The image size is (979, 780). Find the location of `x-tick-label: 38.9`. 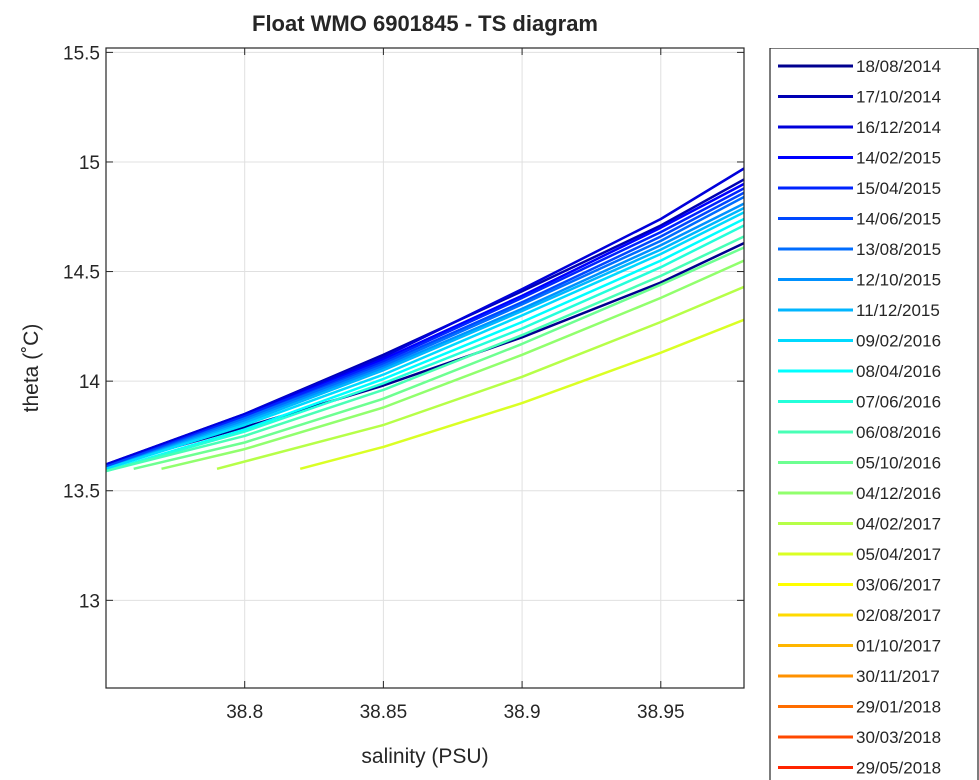

x-tick-label: 38.9 is located at coordinates (522, 712).